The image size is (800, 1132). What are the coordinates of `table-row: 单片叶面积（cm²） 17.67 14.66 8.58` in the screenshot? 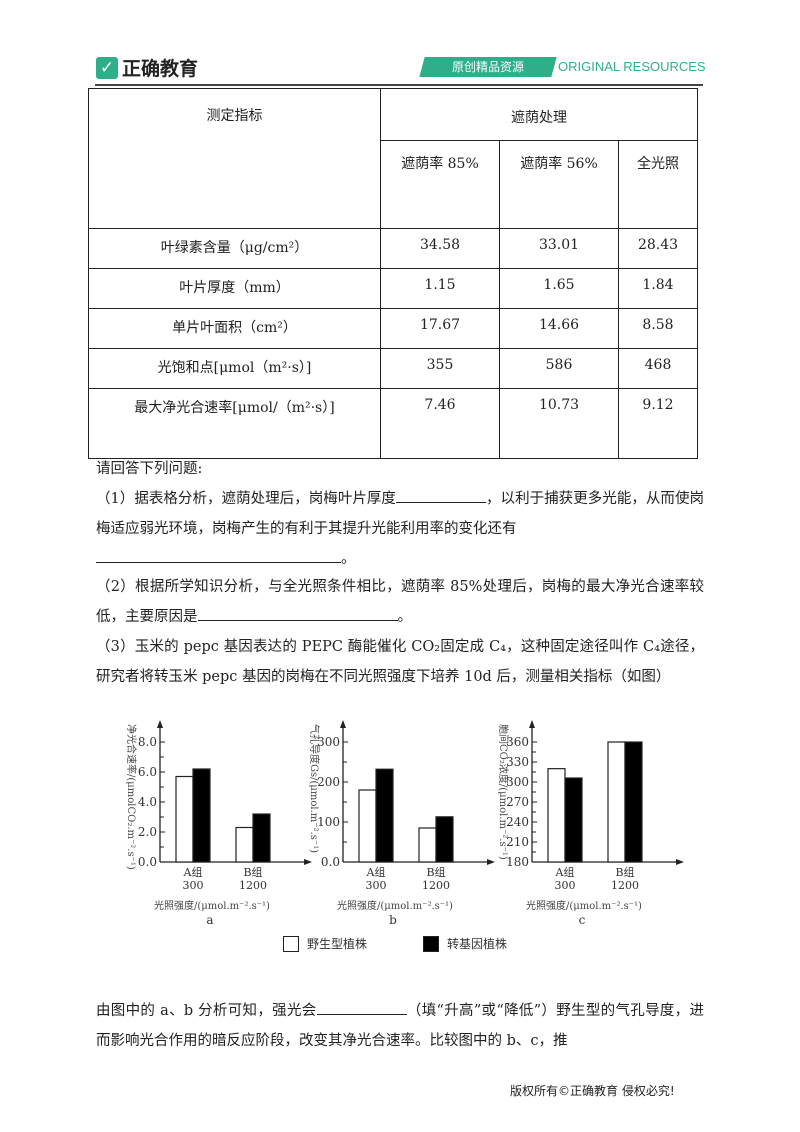 It's located at (393, 328).